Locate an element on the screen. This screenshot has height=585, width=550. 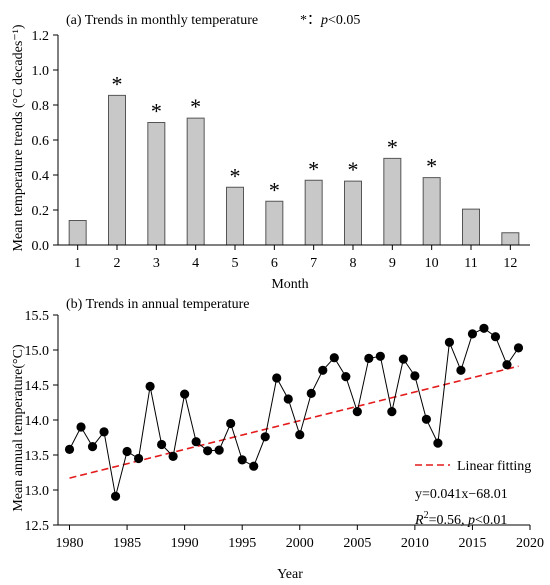
x-tick-label: 2010 is located at coordinates (415, 543).